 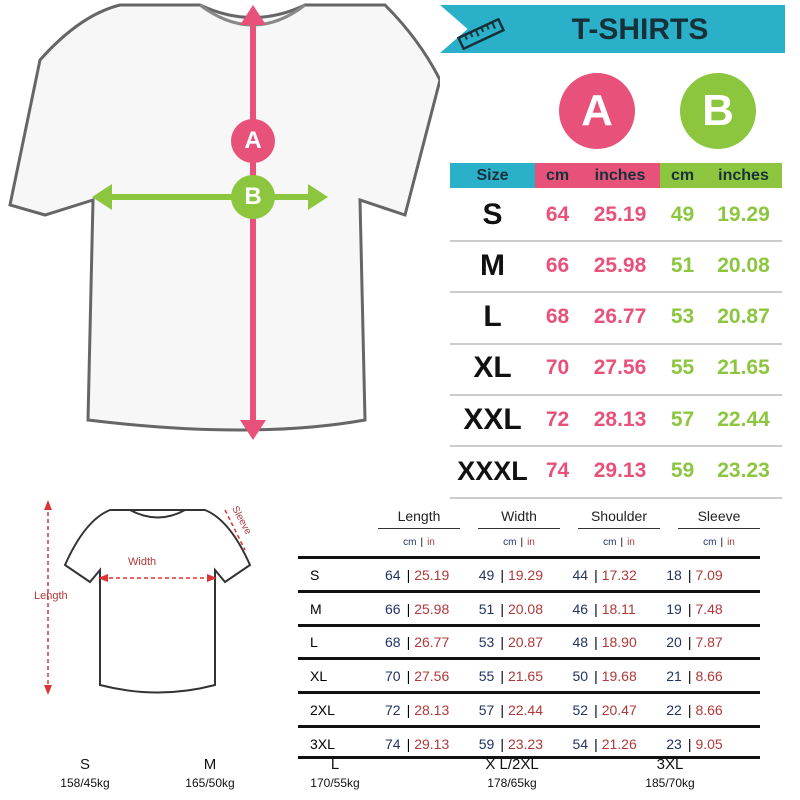 I want to click on cell-cm: 66, so click(x=393, y=608).